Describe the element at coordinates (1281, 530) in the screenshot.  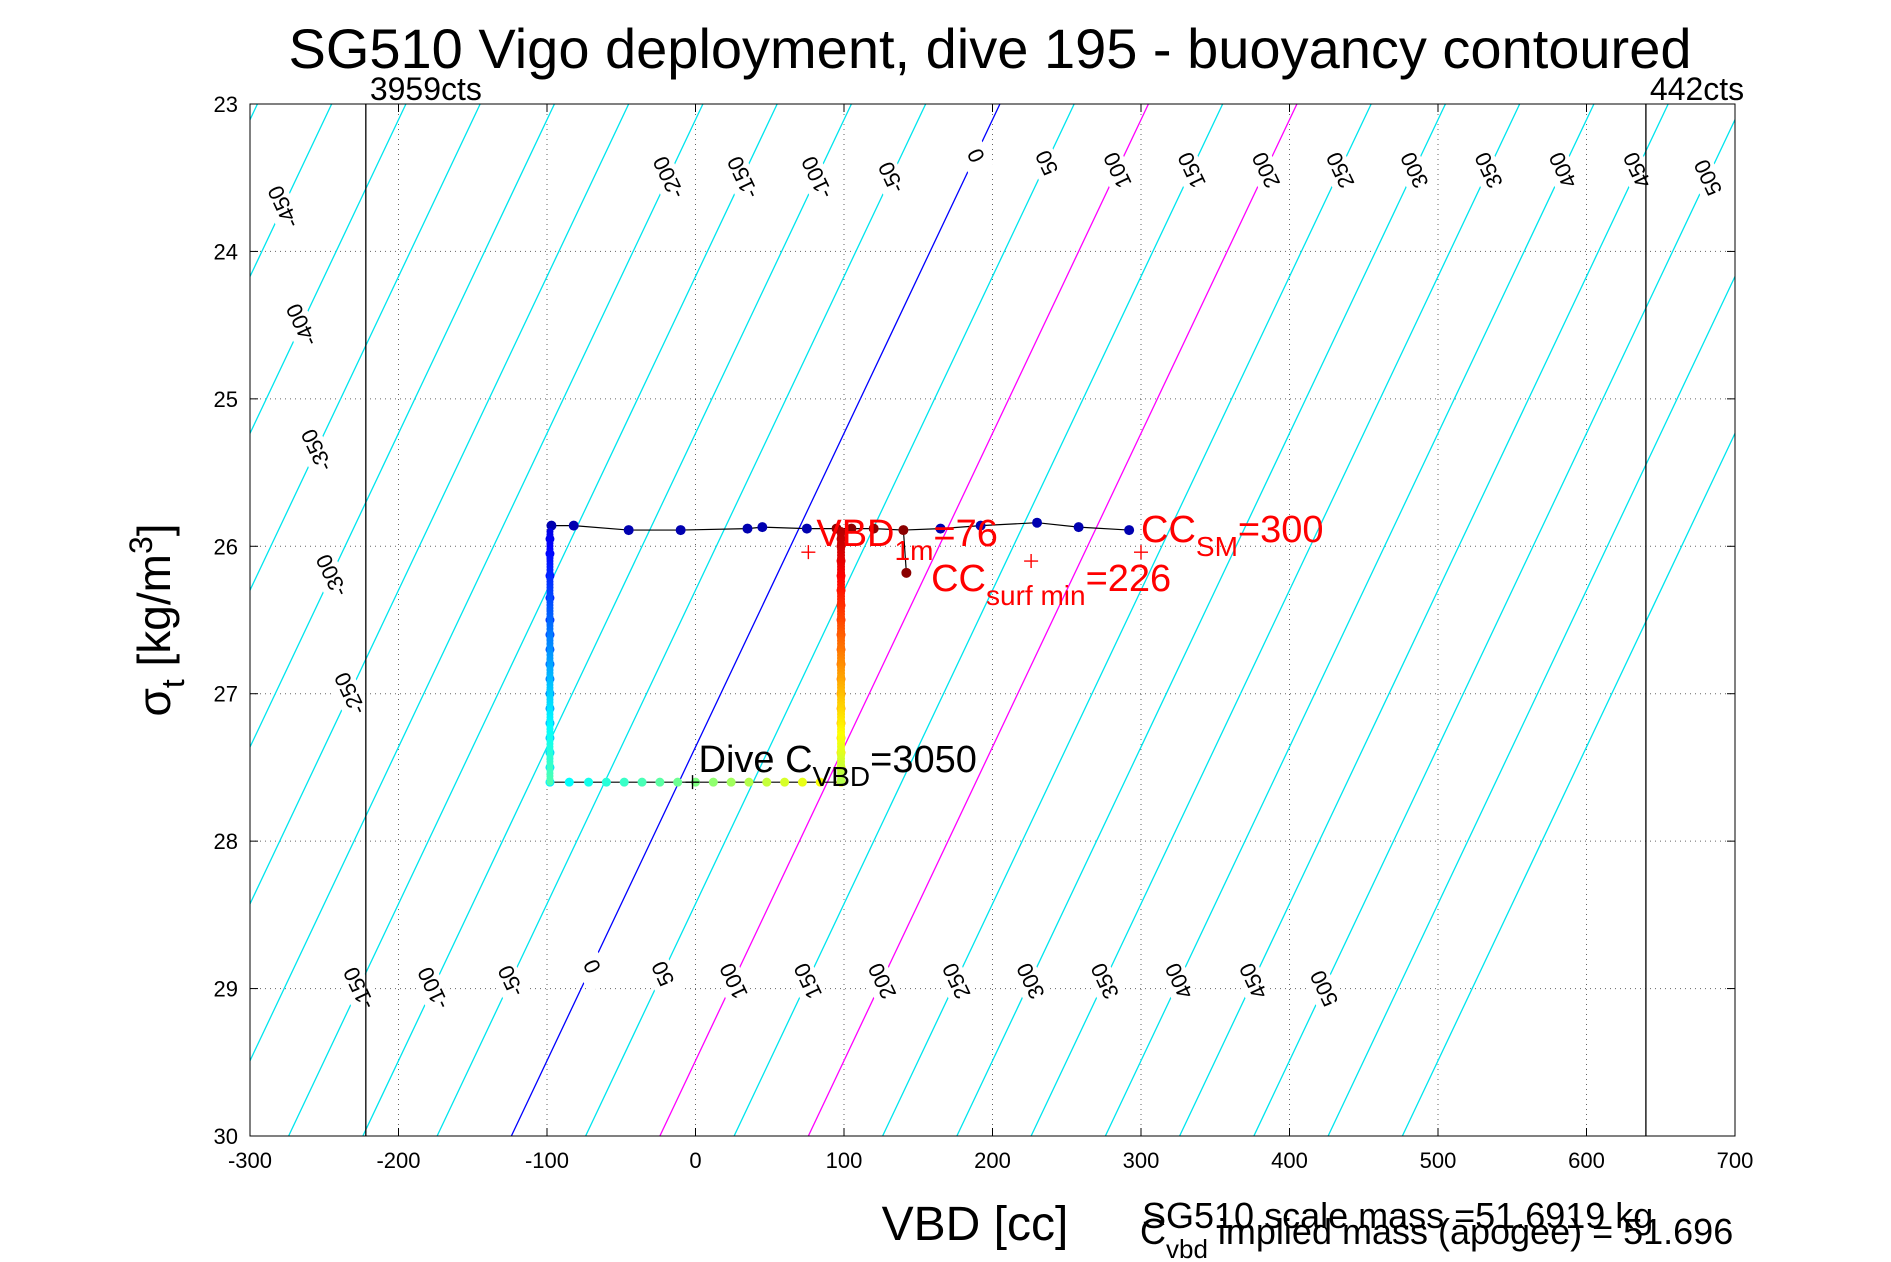
I see `marker-label-tail: =300` at that location.